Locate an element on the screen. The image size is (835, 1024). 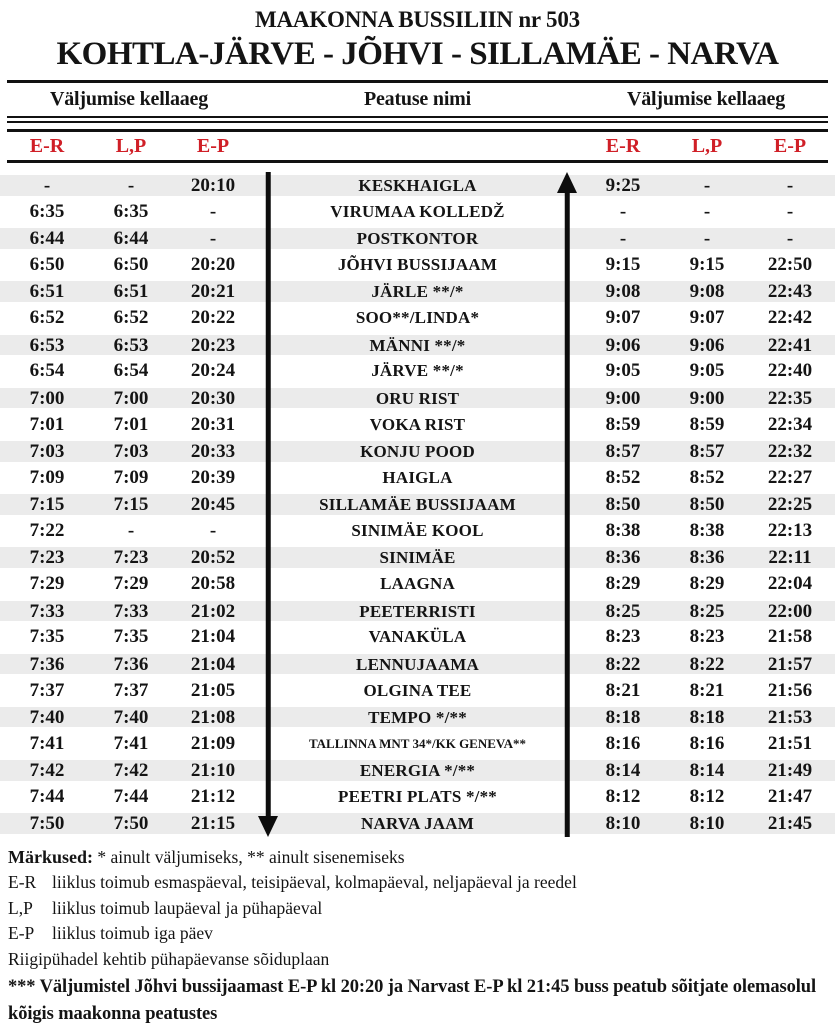
down-arrow-head is located at coordinates (268, 826).